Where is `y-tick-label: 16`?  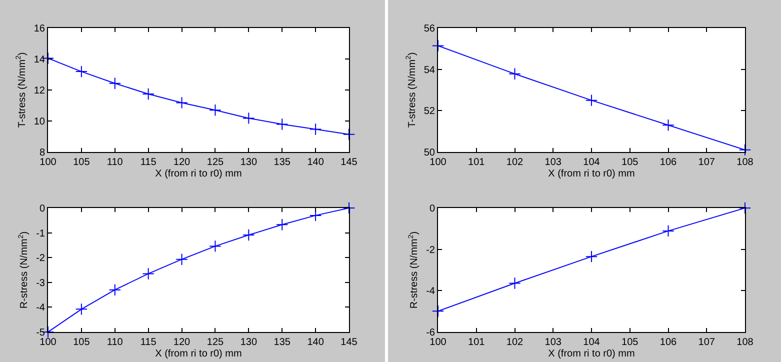 y-tick-label: 16 is located at coordinates (40, 29).